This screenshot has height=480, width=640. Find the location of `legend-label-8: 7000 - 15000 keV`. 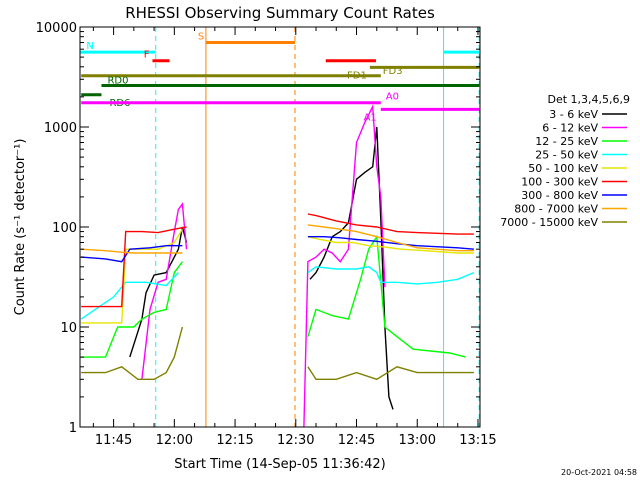

legend-label-8: 7000 - 15000 keV is located at coordinates (549, 222).